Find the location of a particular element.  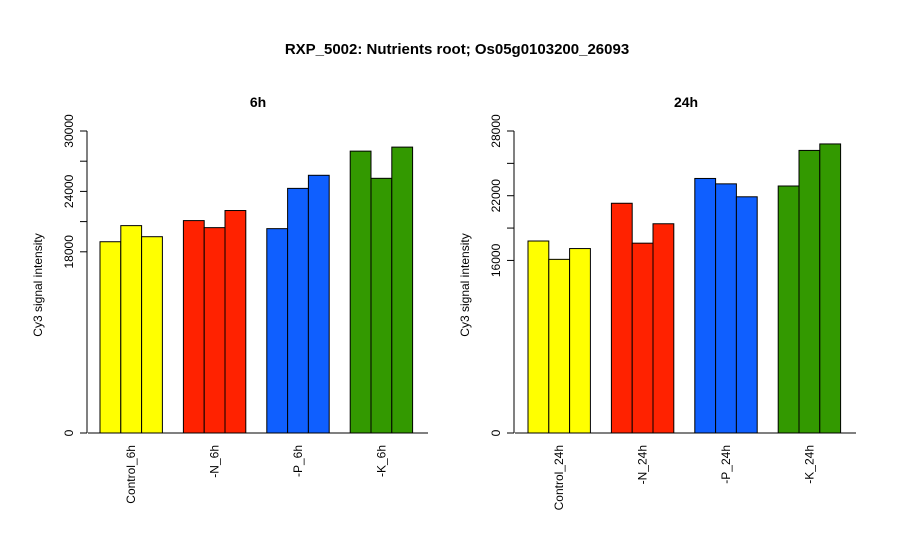

bar--N_24h-1 is located at coordinates (621, 318).